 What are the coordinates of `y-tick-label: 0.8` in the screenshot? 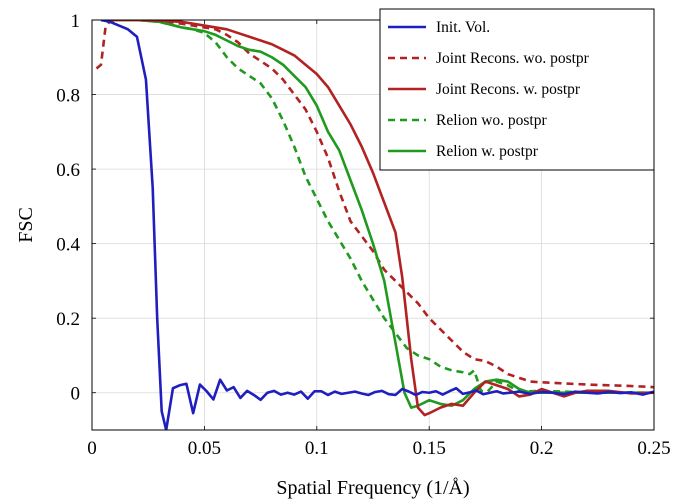 It's located at (68, 96).